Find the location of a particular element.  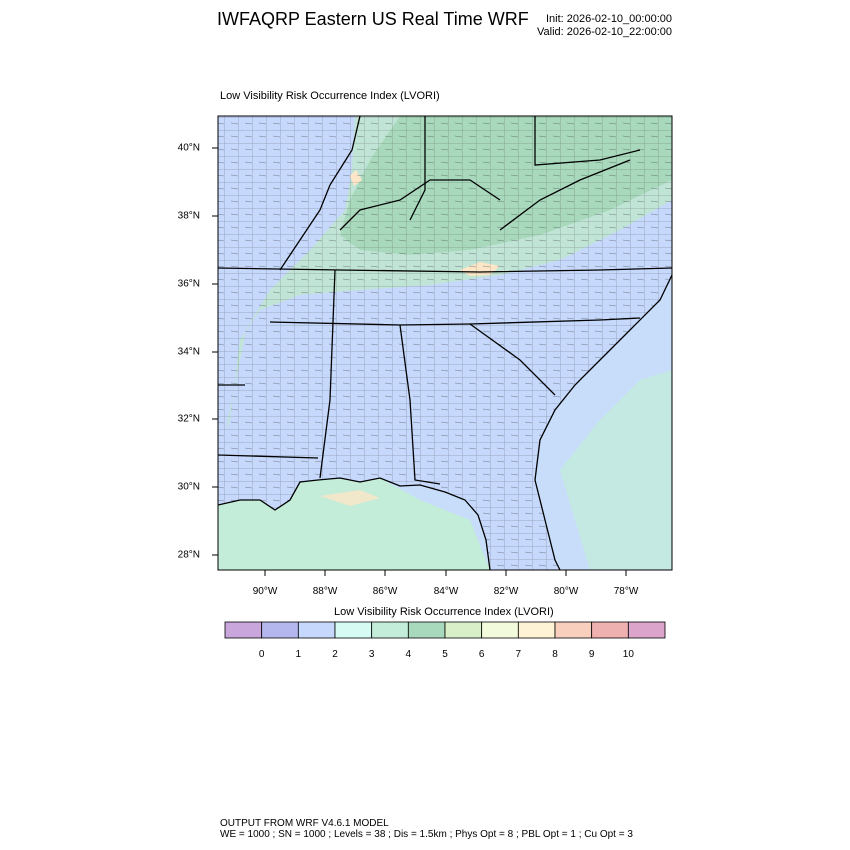

atlantic-coastal-zone is located at coordinates (616, 470).